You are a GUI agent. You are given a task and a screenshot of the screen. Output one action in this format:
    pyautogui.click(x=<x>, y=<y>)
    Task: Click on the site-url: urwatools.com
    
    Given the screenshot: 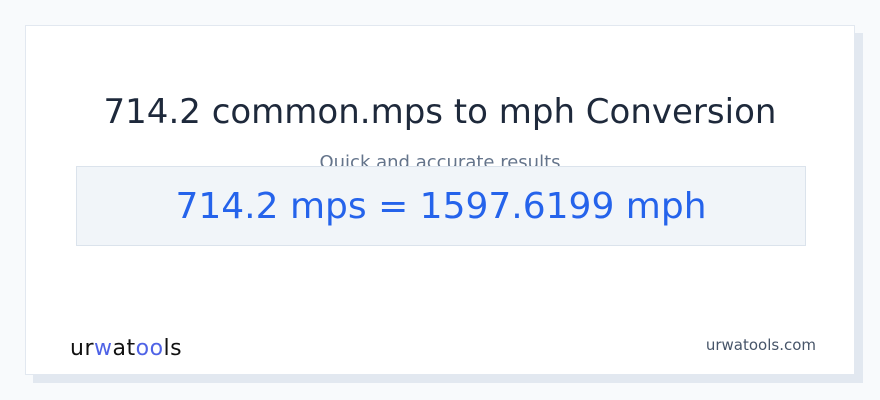 What is the action you would take?
    pyautogui.click(x=760, y=345)
    